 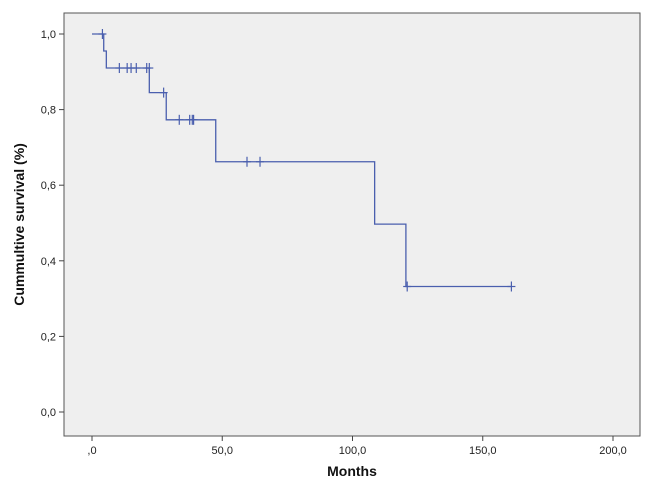 What do you see at coordinates (48, 186) in the screenshot?
I see `y-tick-label: 0,6` at bounding box center [48, 186].